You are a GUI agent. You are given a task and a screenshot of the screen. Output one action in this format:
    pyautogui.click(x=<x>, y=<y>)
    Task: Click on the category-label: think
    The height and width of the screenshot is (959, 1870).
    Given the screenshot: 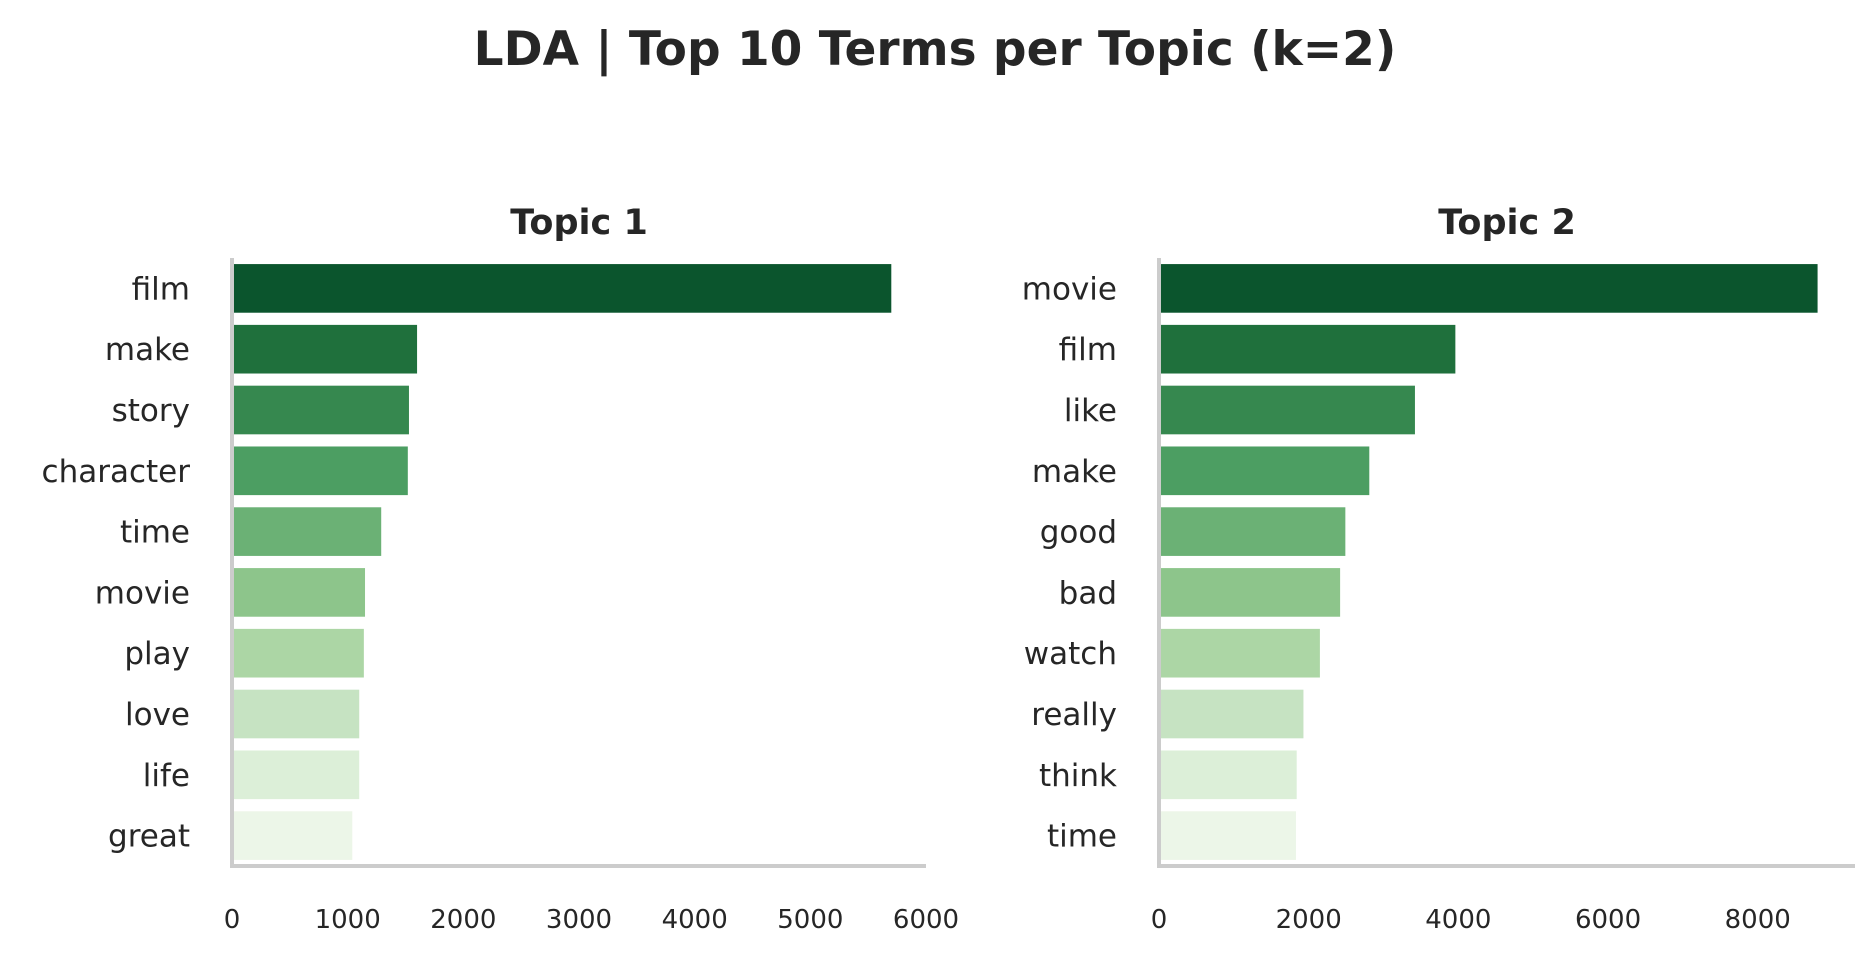 What is the action you would take?
    pyautogui.click(x=1078, y=776)
    